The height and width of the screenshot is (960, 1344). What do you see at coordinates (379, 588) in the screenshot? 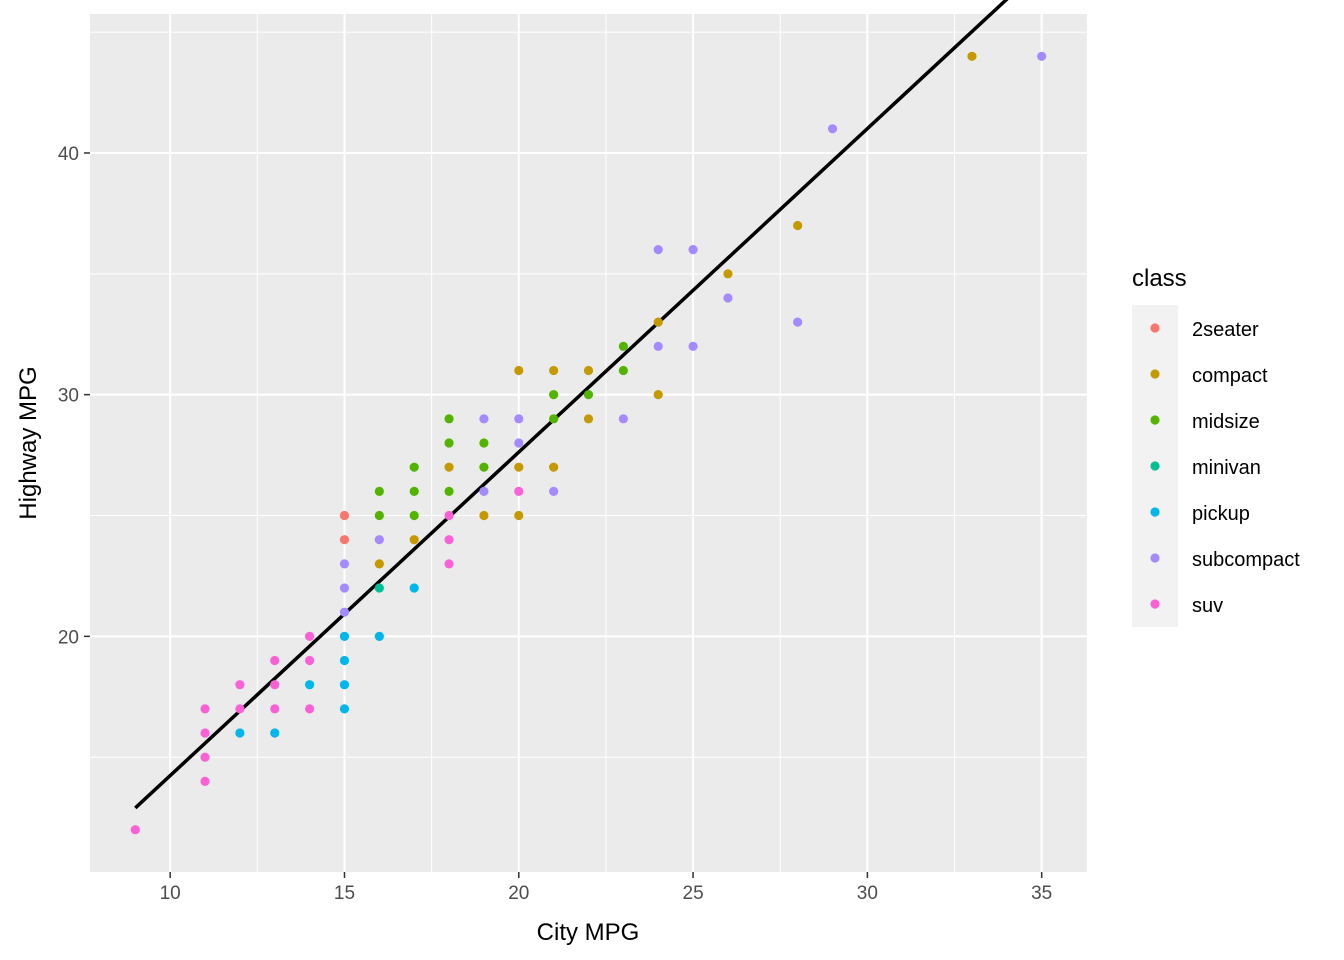
I see `point-minivan` at bounding box center [379, 588].